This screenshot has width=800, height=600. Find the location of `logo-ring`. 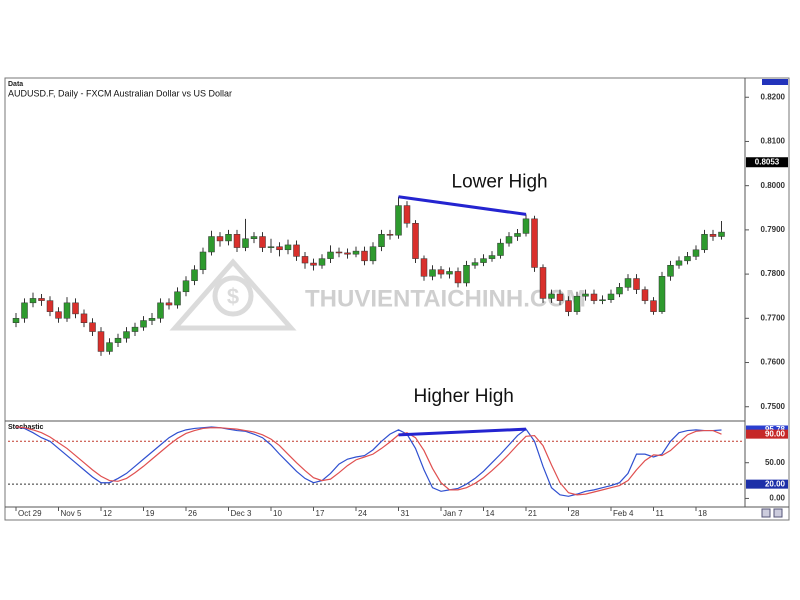

logo-ring is located at coordinates (233, 296).